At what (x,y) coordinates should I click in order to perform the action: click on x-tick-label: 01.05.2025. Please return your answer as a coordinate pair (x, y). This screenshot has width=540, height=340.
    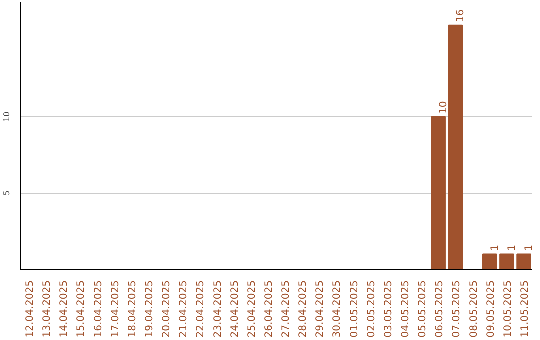
    Looking at the image, I should click on (354, 309).